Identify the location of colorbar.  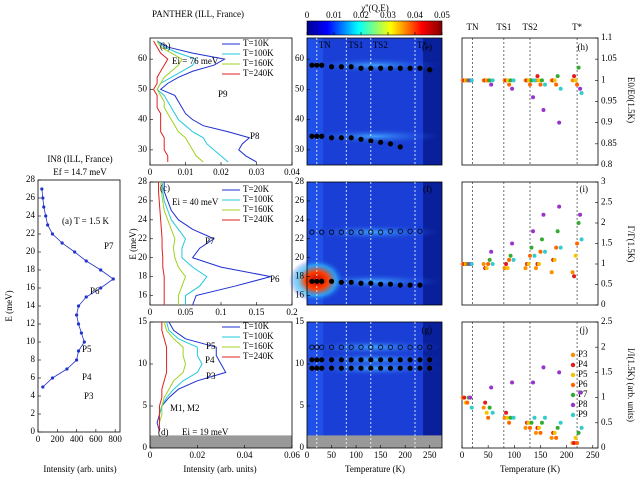
(374, 28).